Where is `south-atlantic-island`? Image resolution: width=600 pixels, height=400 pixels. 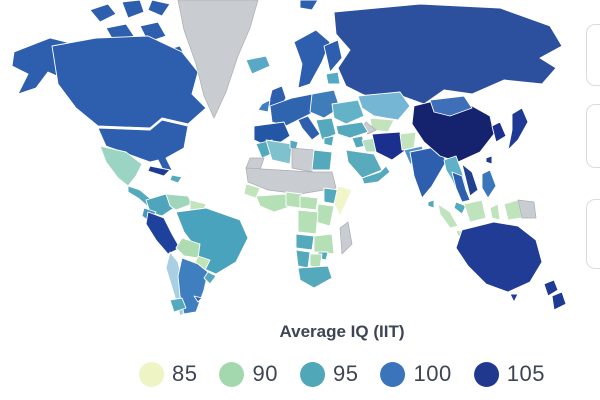
south-atlantic-island is located at coordinates (178, 305).